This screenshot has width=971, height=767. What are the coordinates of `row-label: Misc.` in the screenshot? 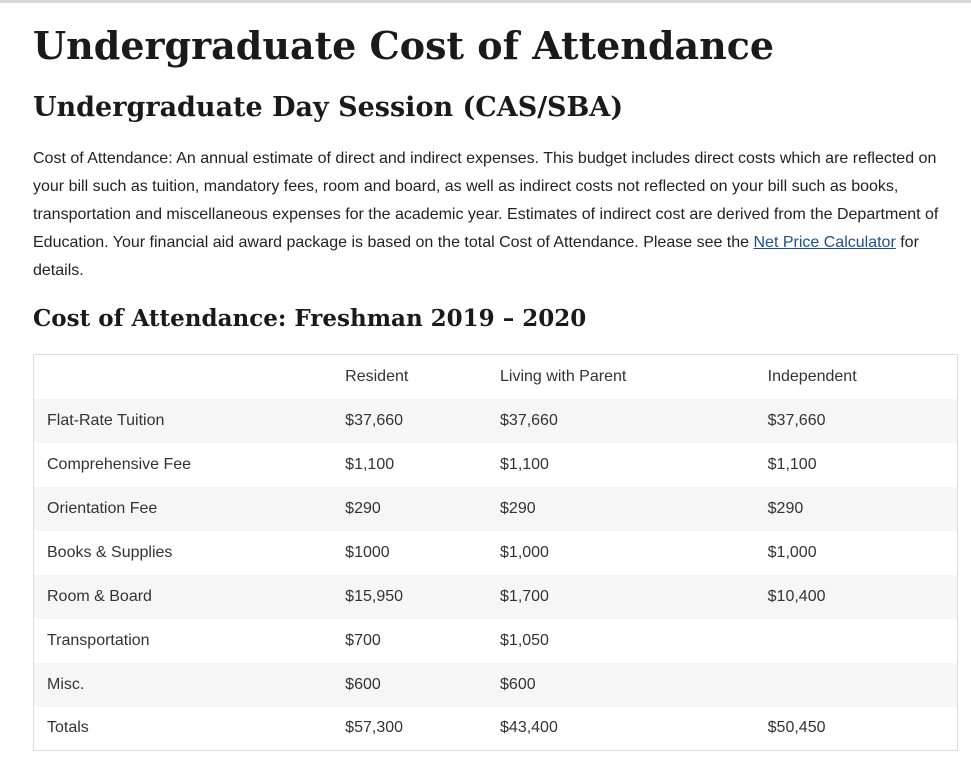 It's located at (183, 684).